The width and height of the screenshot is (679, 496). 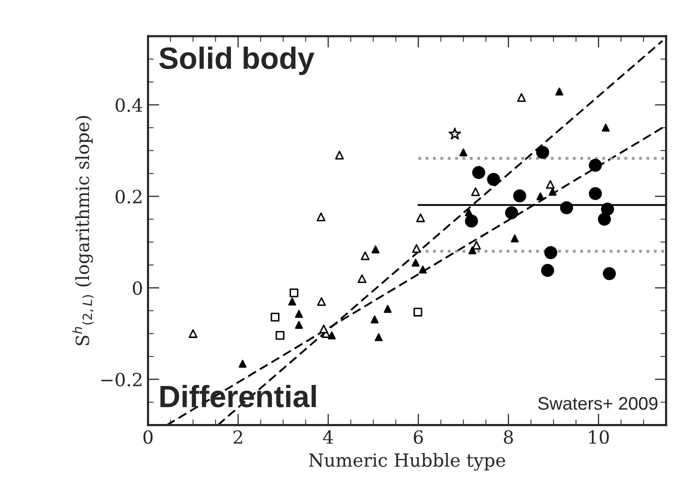 What do you see at coordinates (83, 231) in the screenshot?
I see `y-axis-title: S$^{h}$$_{(2,L)}$ (logarithmic slope)` at bounding box center [83, 231].